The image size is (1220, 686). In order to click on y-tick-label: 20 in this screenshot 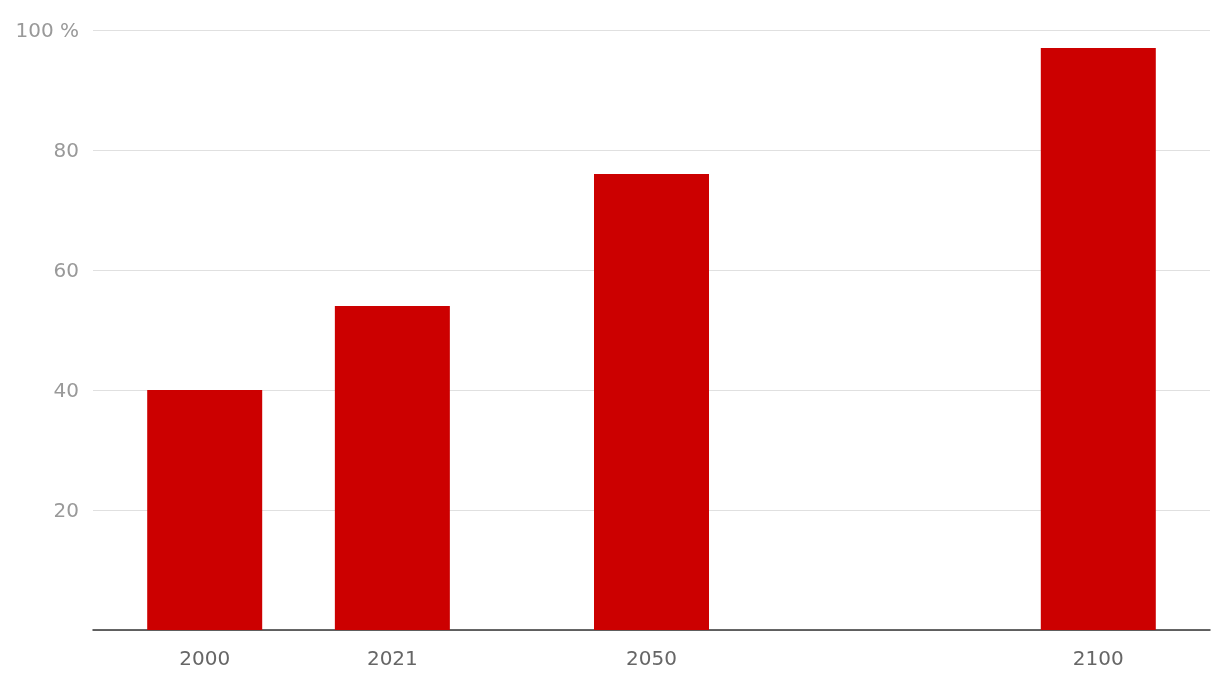, I will do `click(66, 510)`.